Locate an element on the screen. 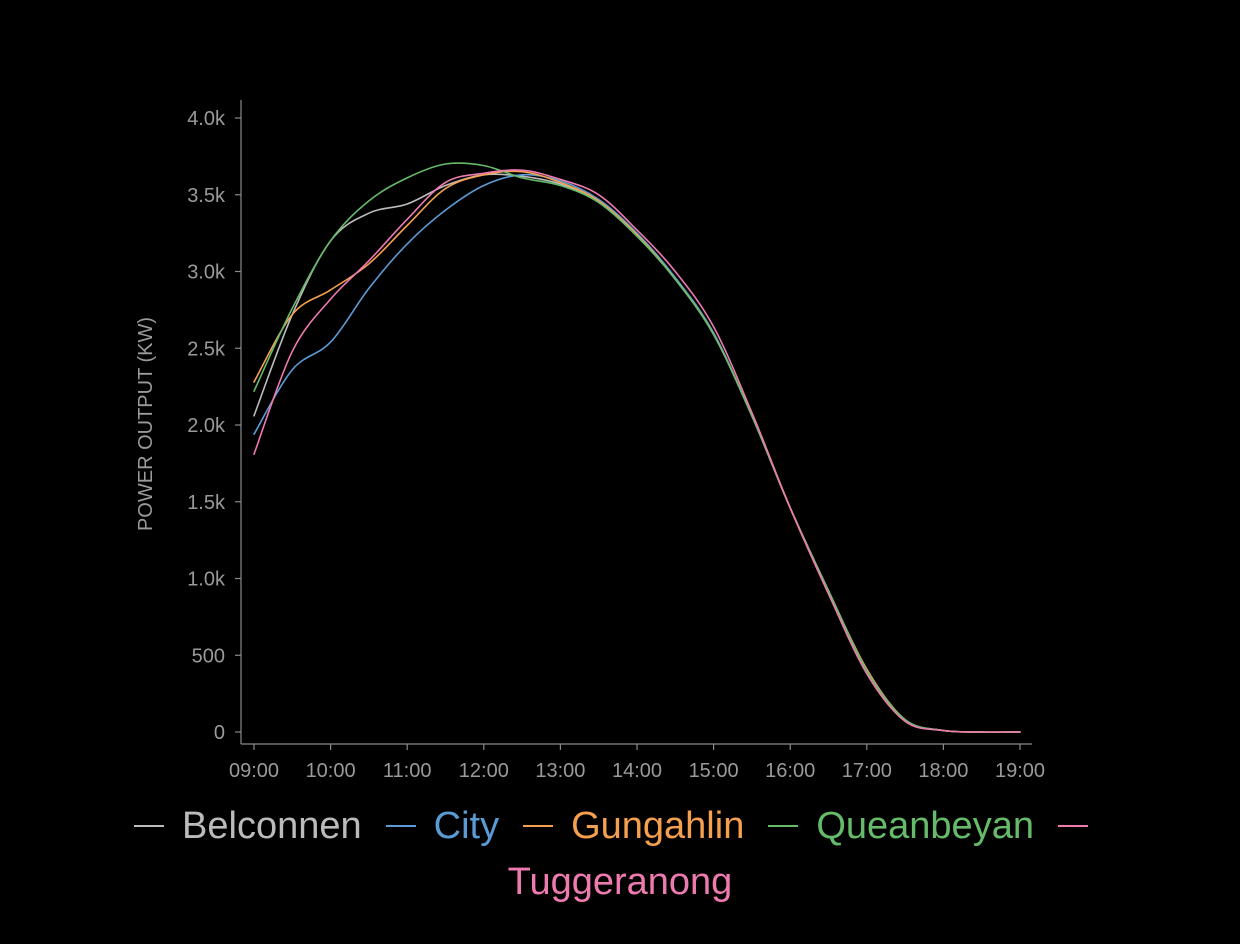 Image resolution: width=1240 pixels, height=944 pixels. legend-item-queanbeyan: Queanbeyan is located at coordinates (901, 826).